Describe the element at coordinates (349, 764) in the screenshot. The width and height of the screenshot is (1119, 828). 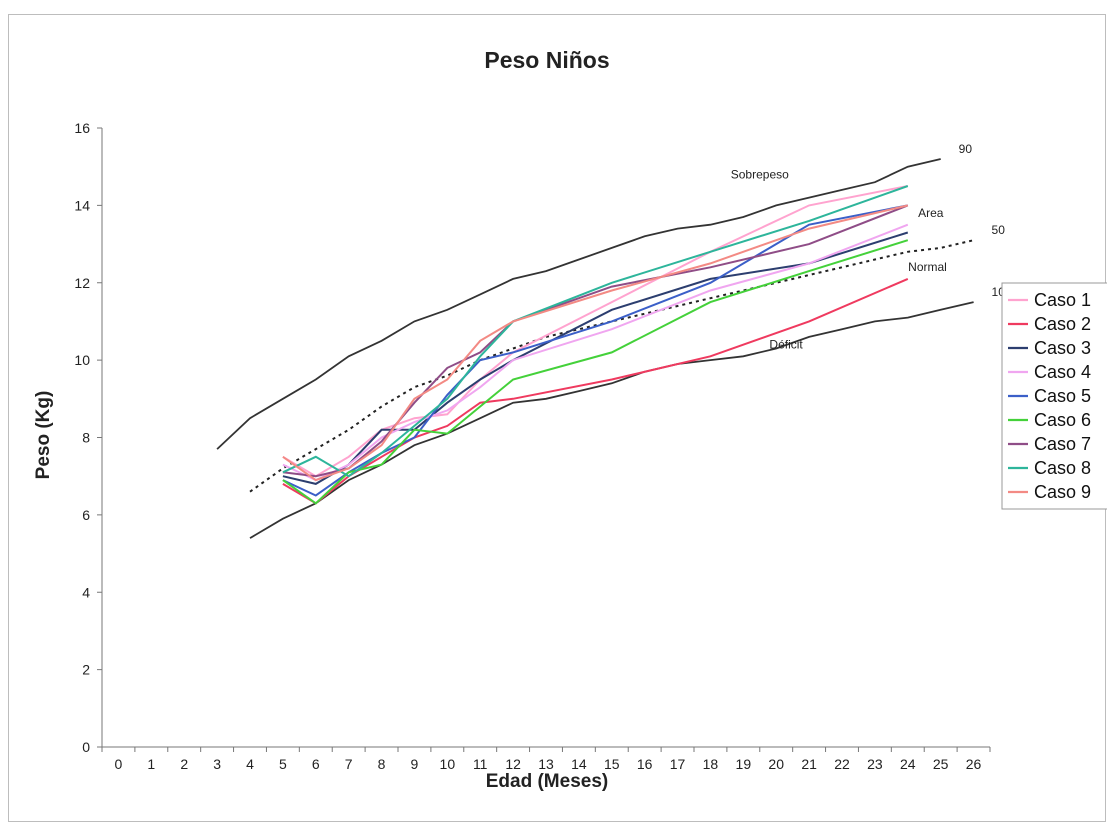
I see `x-tick-label: 7` at that location.